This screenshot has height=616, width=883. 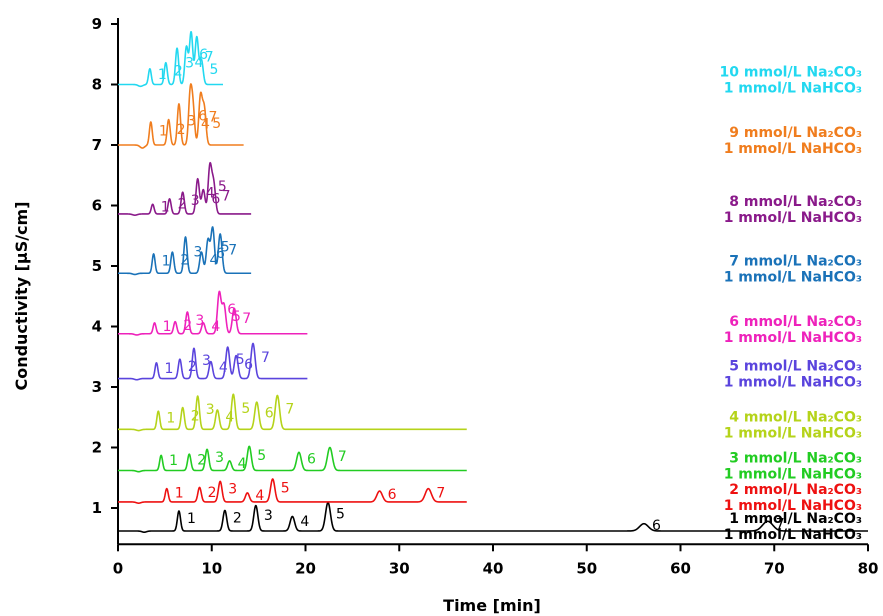 What do you see at coordinates (774, 568) in the screenshot?
I see `x-tick-label: 70` at bounding box center [774, 568].